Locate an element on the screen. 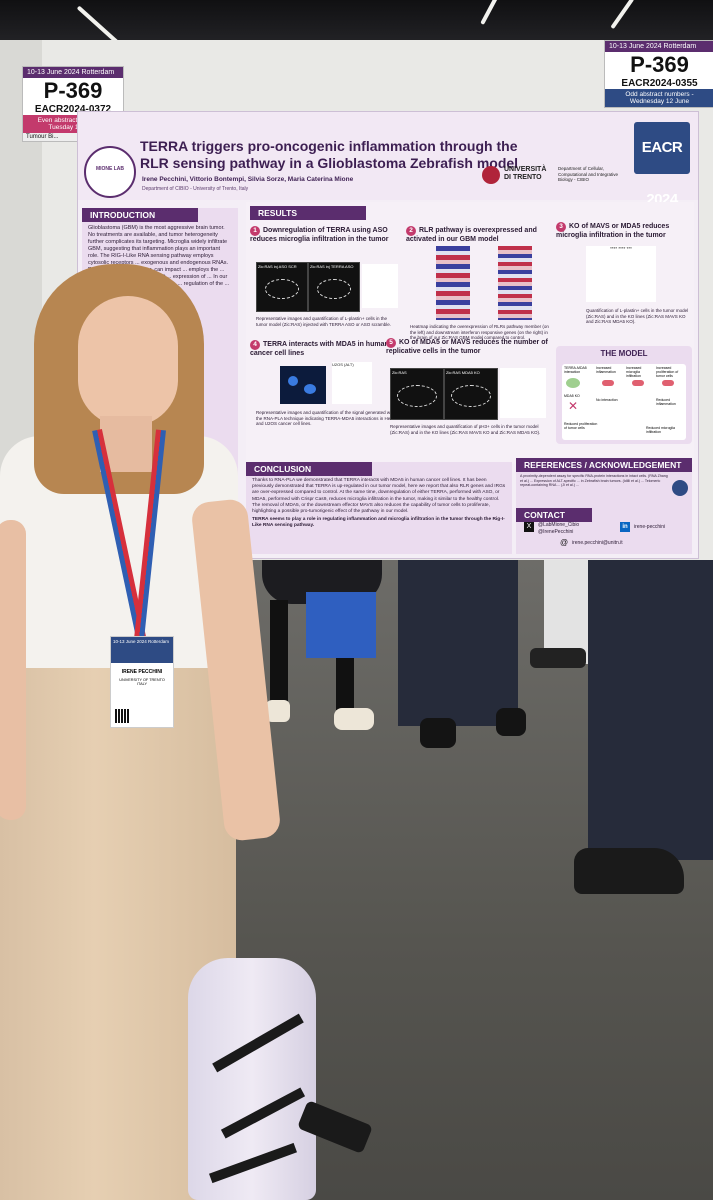  introduction-heading: INTRODUCTION is located at coordinates (140, 215).